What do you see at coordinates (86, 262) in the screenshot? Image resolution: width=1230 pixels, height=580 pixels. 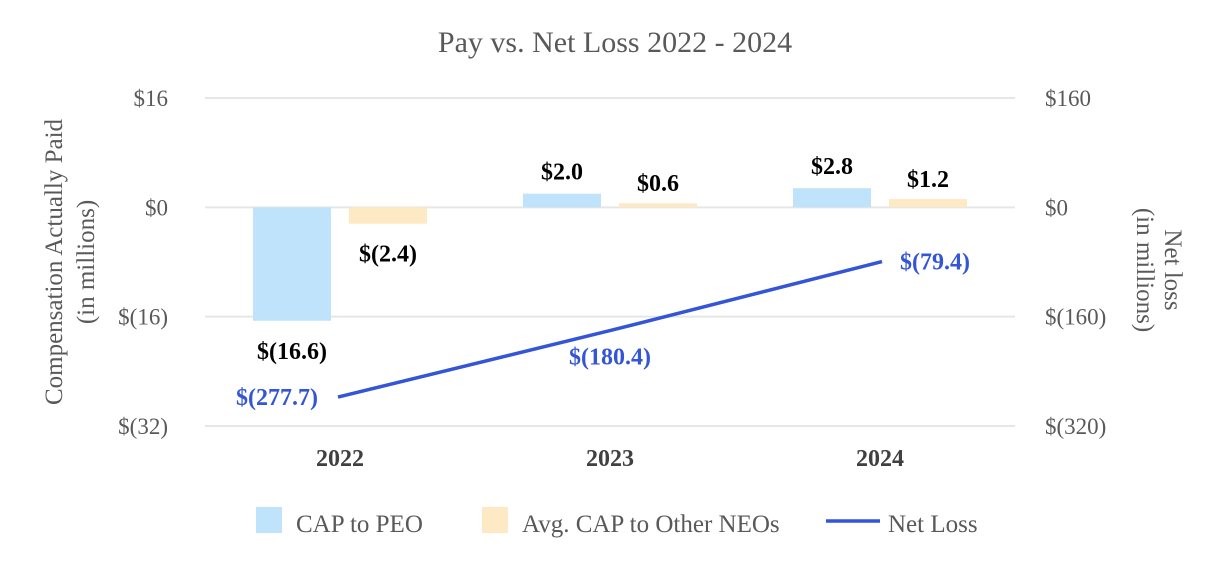 I see `left-axis-subtitle: (in millions)` at bounding box center [86, 262].